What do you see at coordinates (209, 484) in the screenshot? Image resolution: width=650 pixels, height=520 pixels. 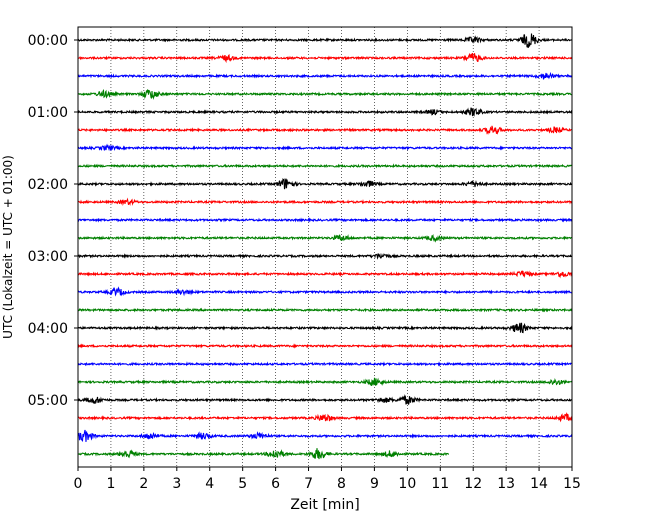 I see `x-tick-label: 4` at bounding box center [209, 484].